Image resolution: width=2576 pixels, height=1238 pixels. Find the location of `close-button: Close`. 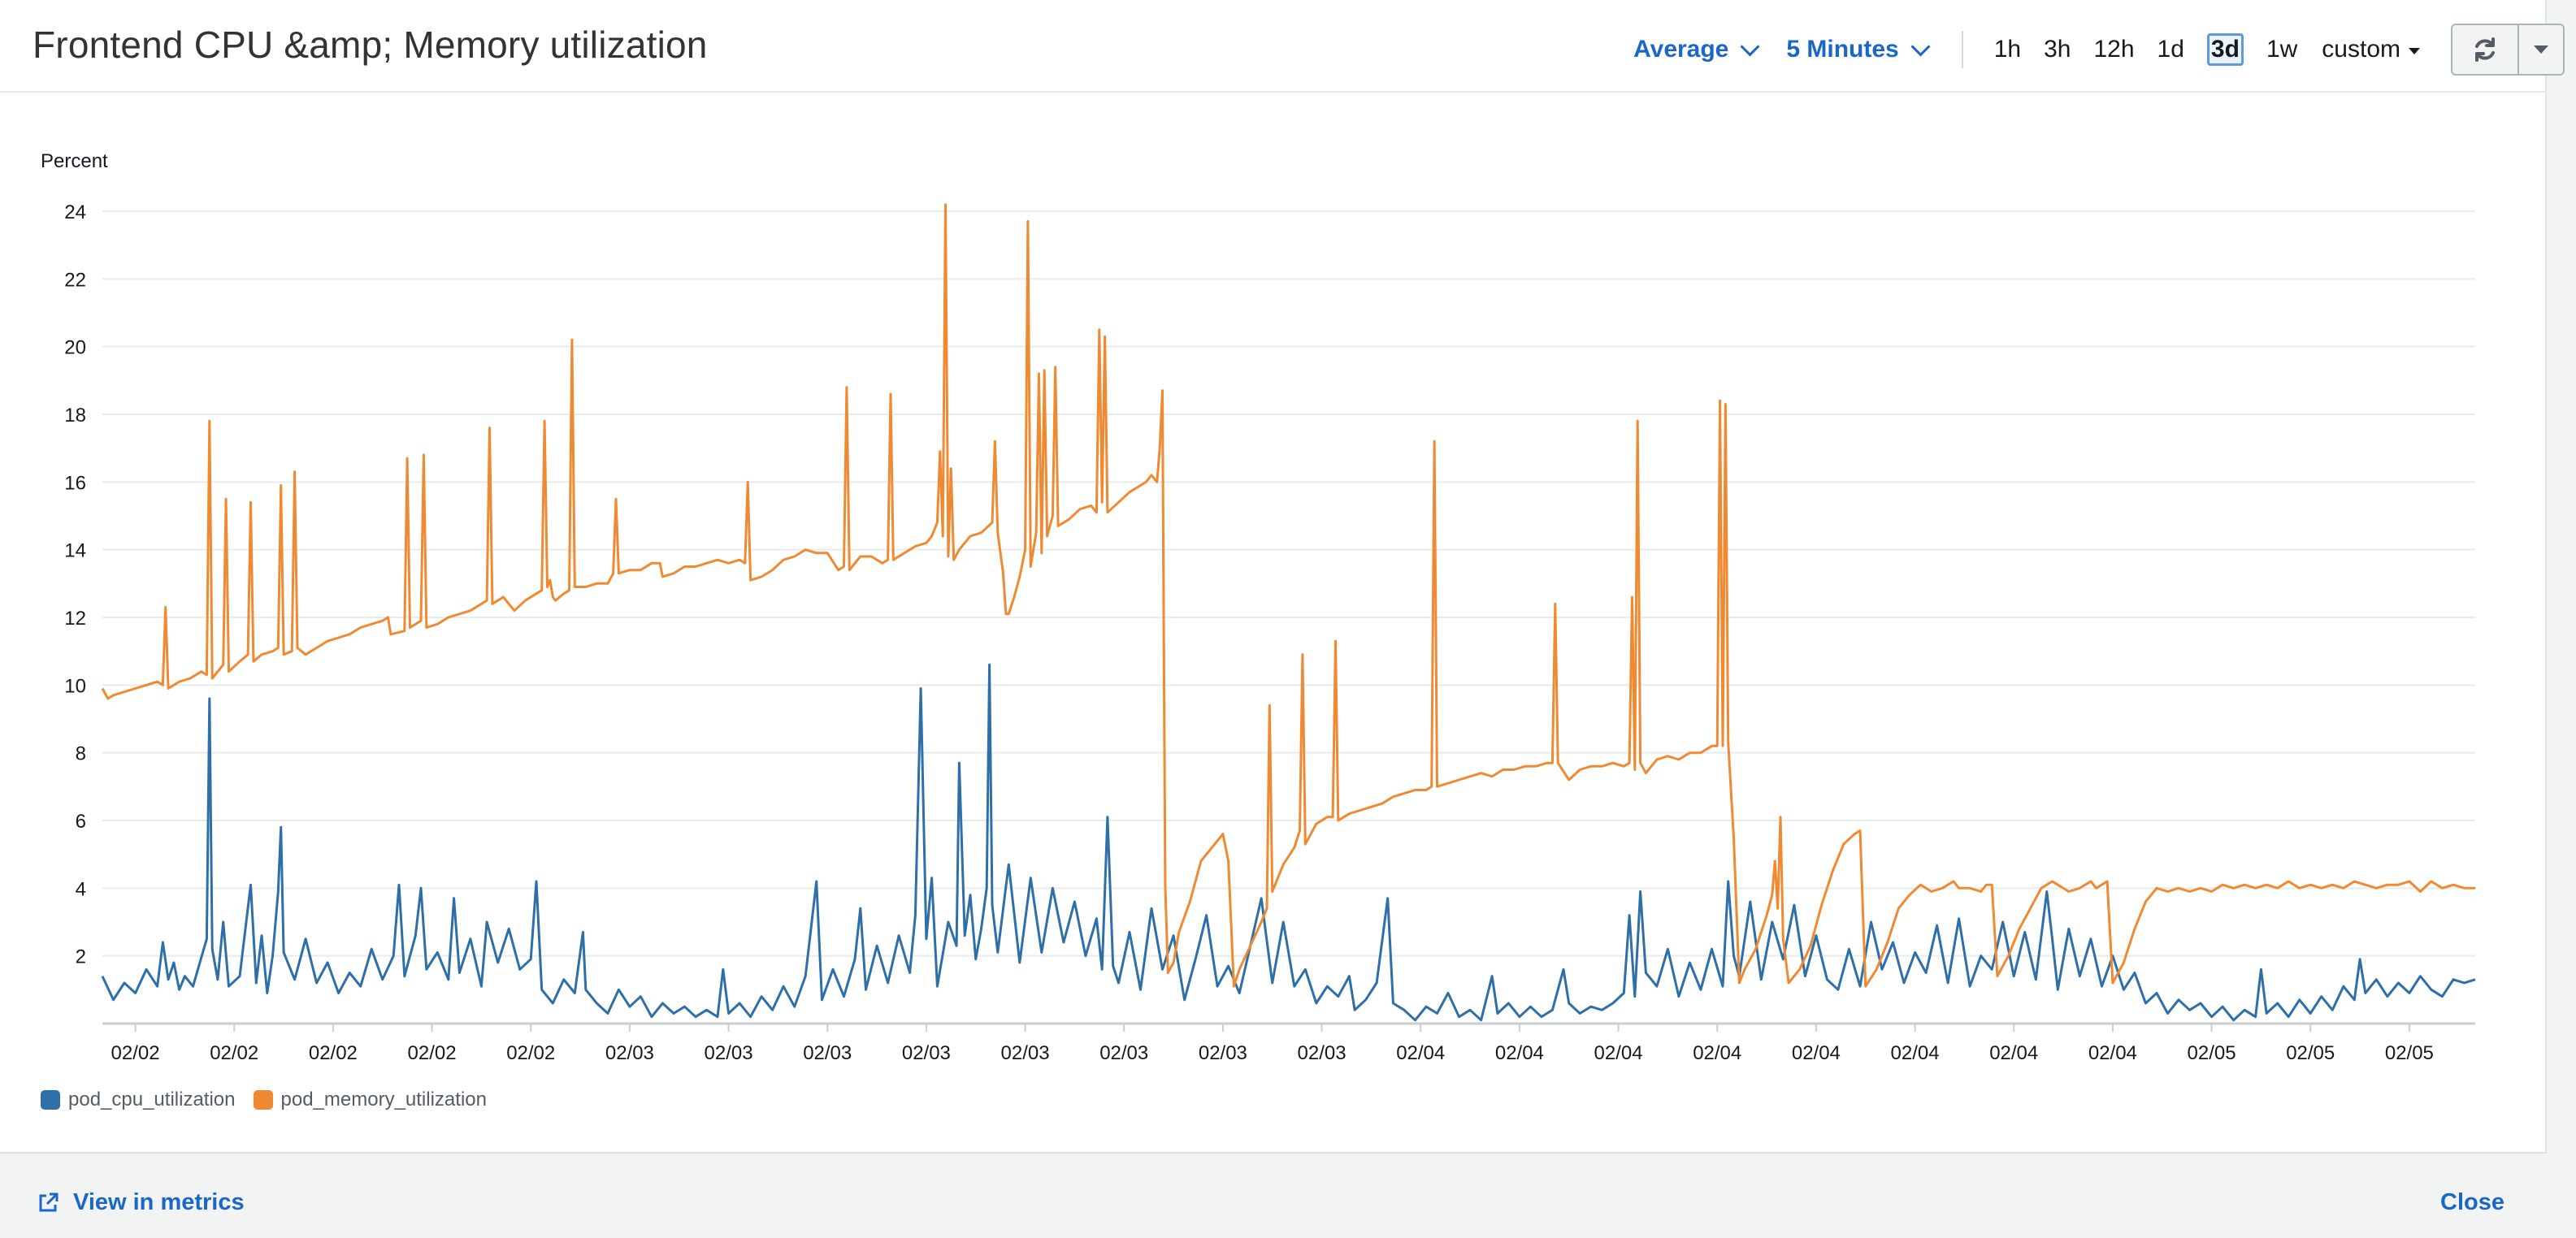

close-button: Close is located at coordinates (2472, 1202).